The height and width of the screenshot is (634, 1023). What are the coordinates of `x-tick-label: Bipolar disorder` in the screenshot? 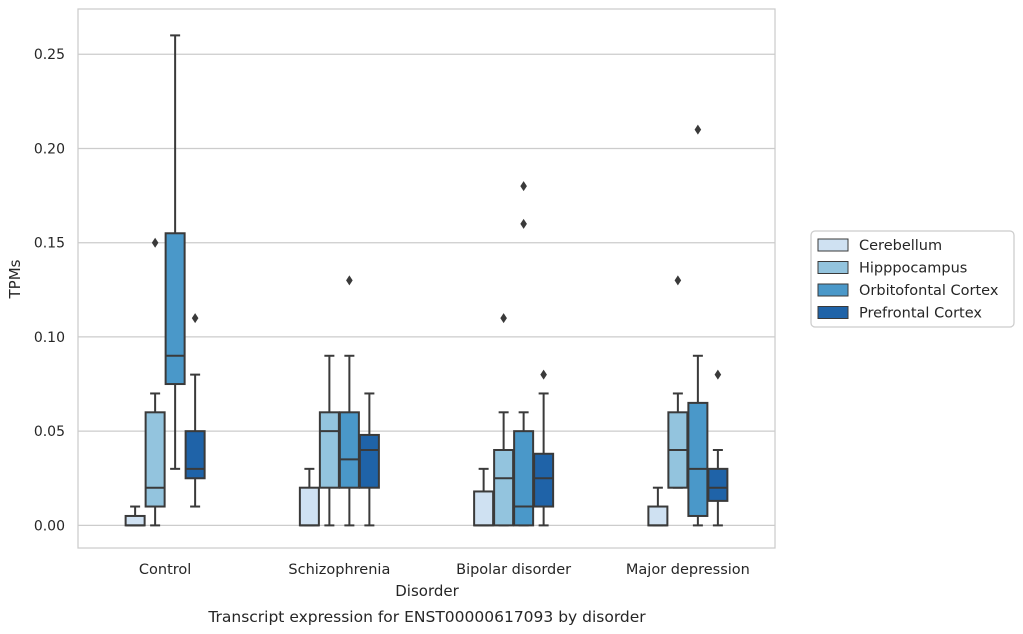 It's located at (513, 570).